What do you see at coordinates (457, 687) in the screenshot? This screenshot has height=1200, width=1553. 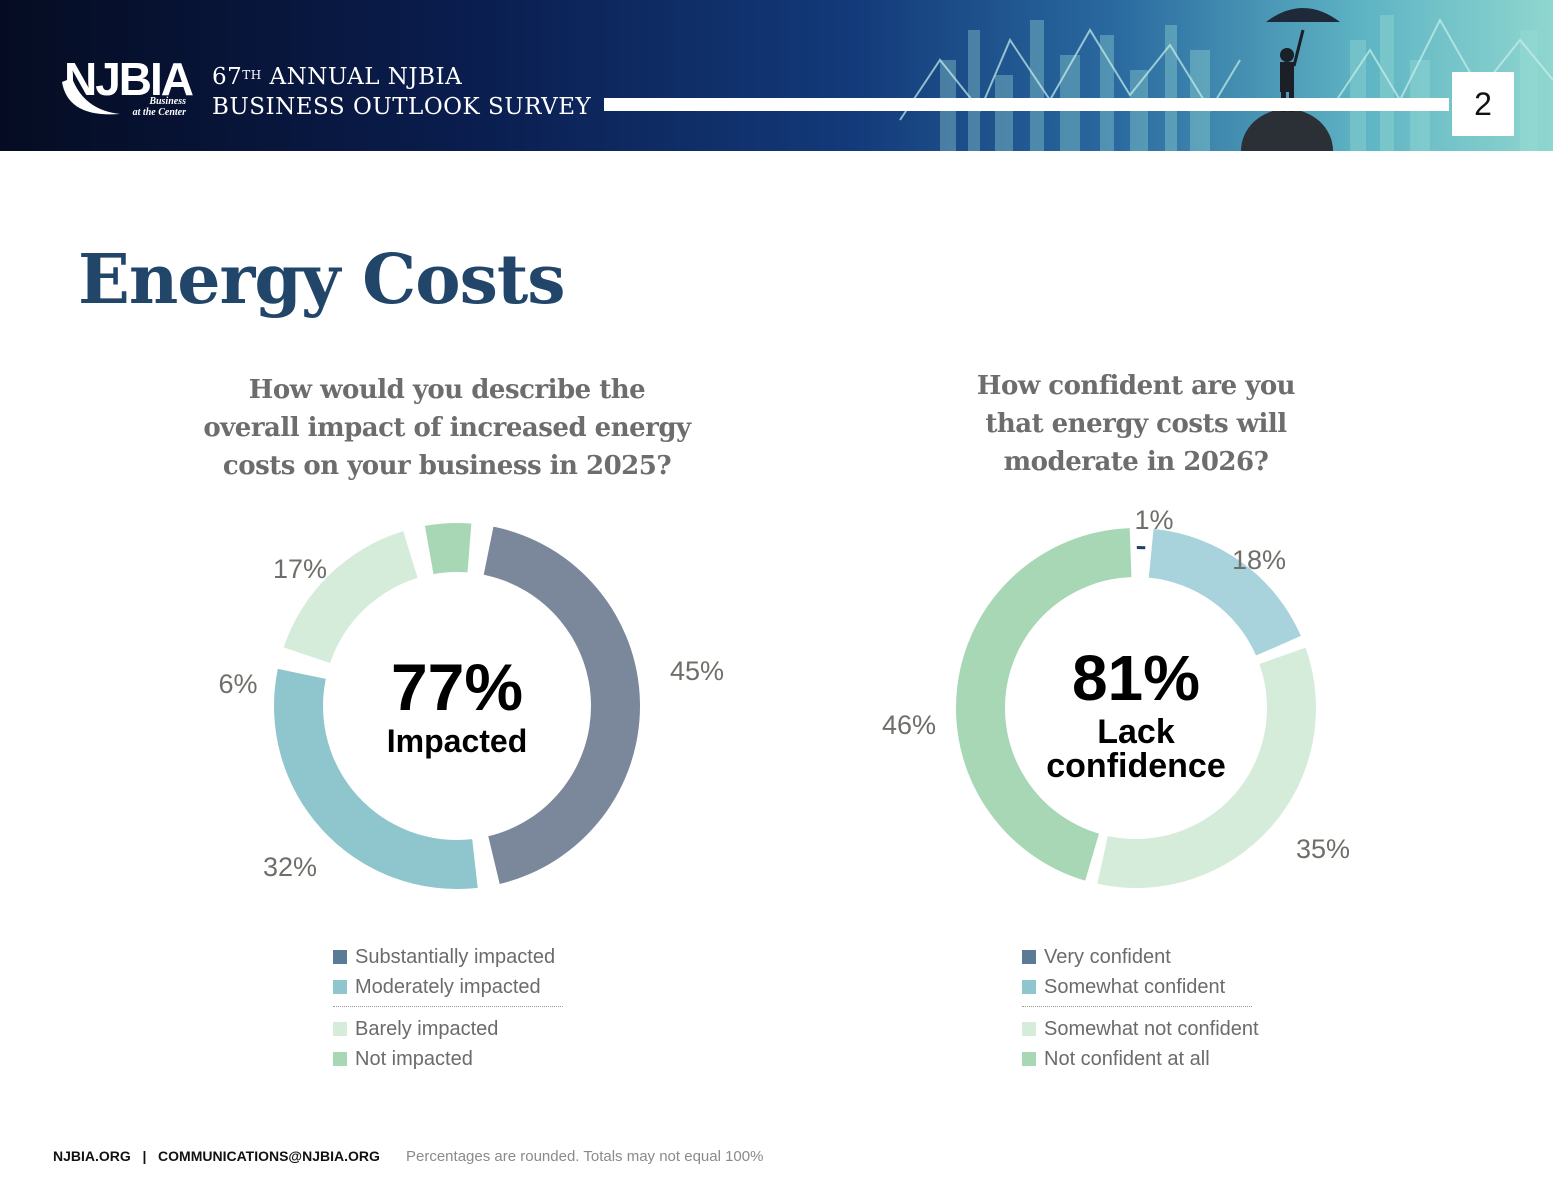 I see `center-value: 77%` at bounding box center [457, 687].